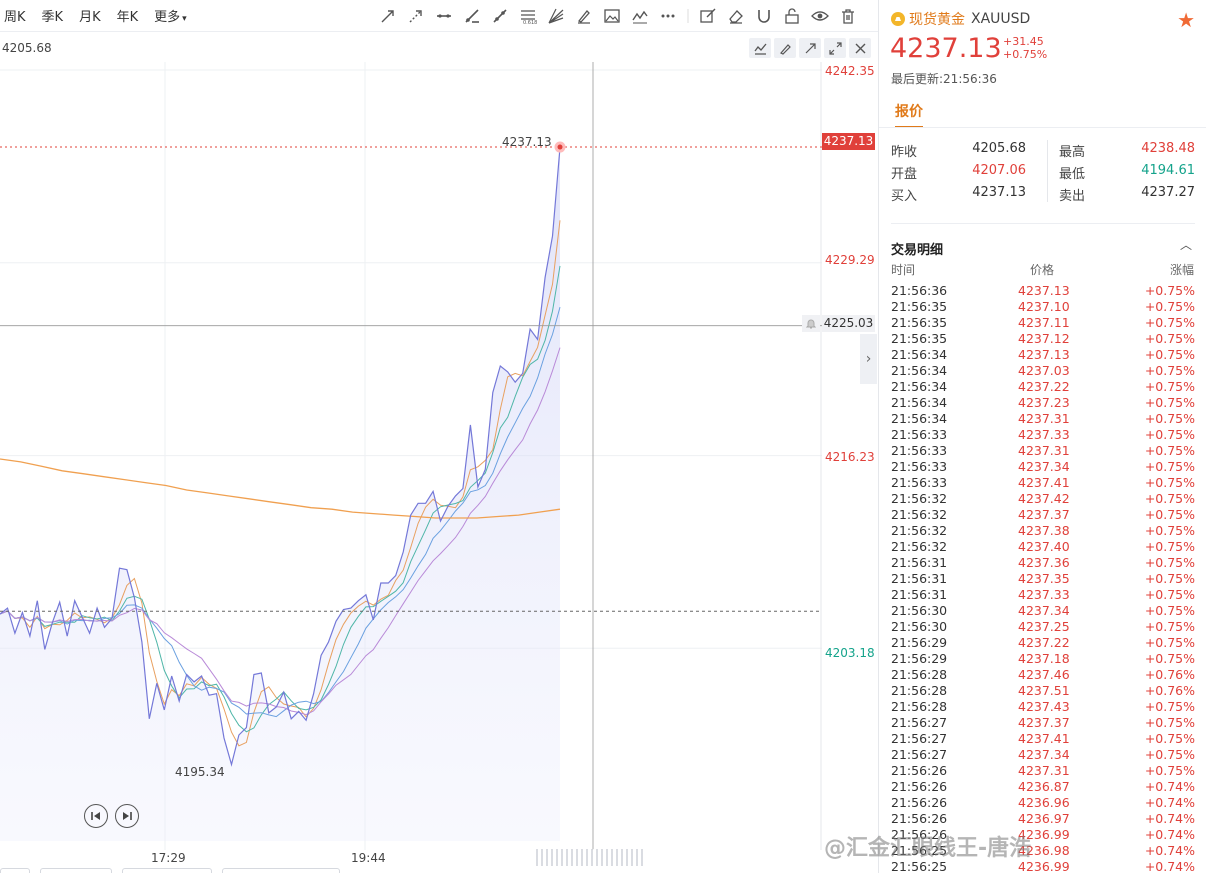 The width and height of the screenshot is (1206, 873). What do you see at coordinates (999, 192) in the screenshot?
I see `bid-value: 4237.13` at bounding box center [999, 192].